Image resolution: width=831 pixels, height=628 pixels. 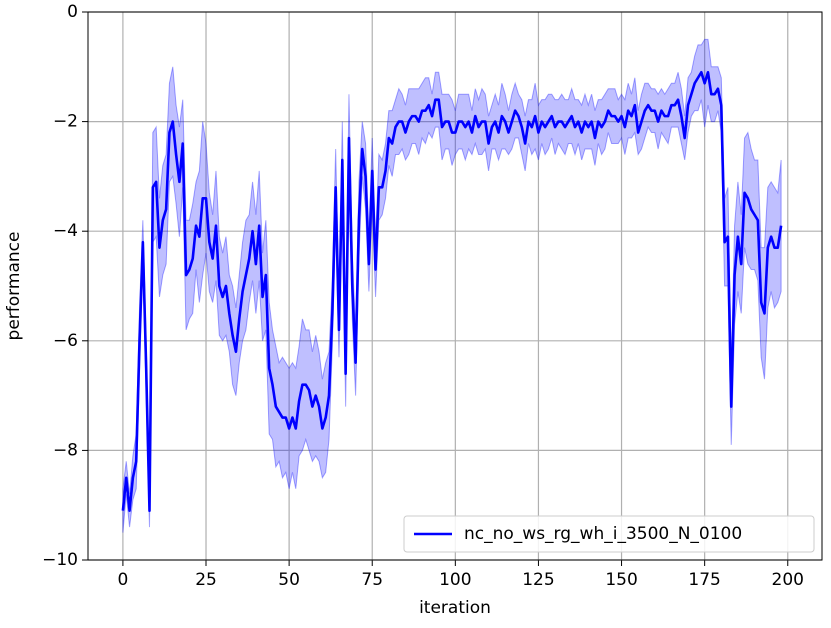 What do you see at coordinates (704, 580) in the screenshot?
I see `x-tick-label: 175` at bounding box center [704, 580].